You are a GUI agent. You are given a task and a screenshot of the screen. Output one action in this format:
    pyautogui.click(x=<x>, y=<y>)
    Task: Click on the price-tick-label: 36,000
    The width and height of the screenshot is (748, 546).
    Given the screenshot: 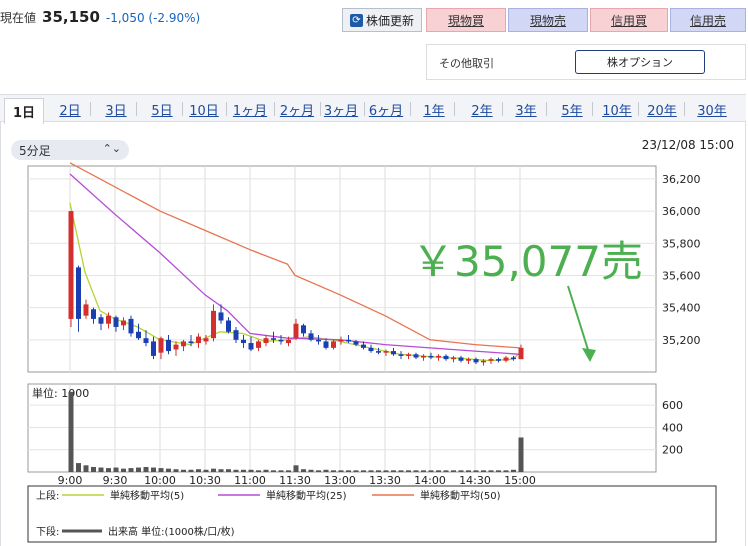 What is the action you would take?
    pyautogui.click(x=681, y=211)
    